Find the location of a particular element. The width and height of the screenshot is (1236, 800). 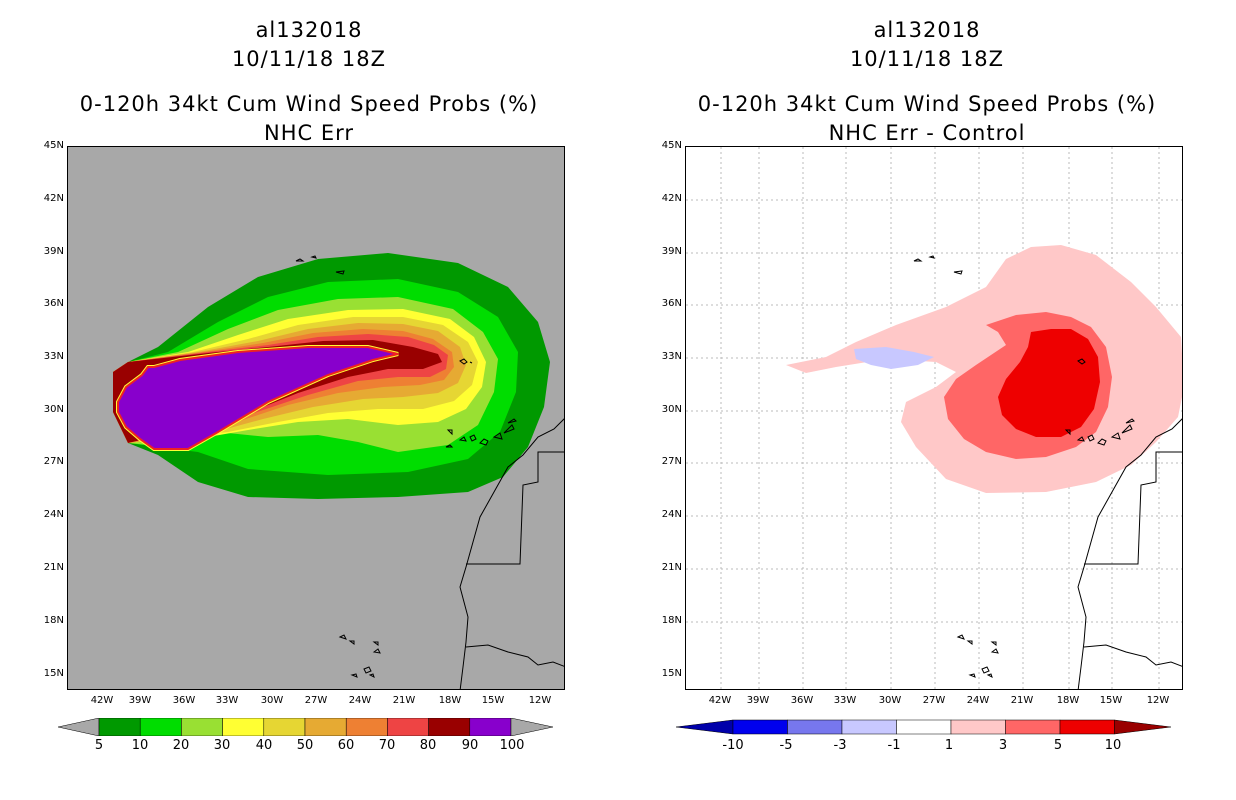

colorbar-label: 70 is located at coordinates (387, 745).